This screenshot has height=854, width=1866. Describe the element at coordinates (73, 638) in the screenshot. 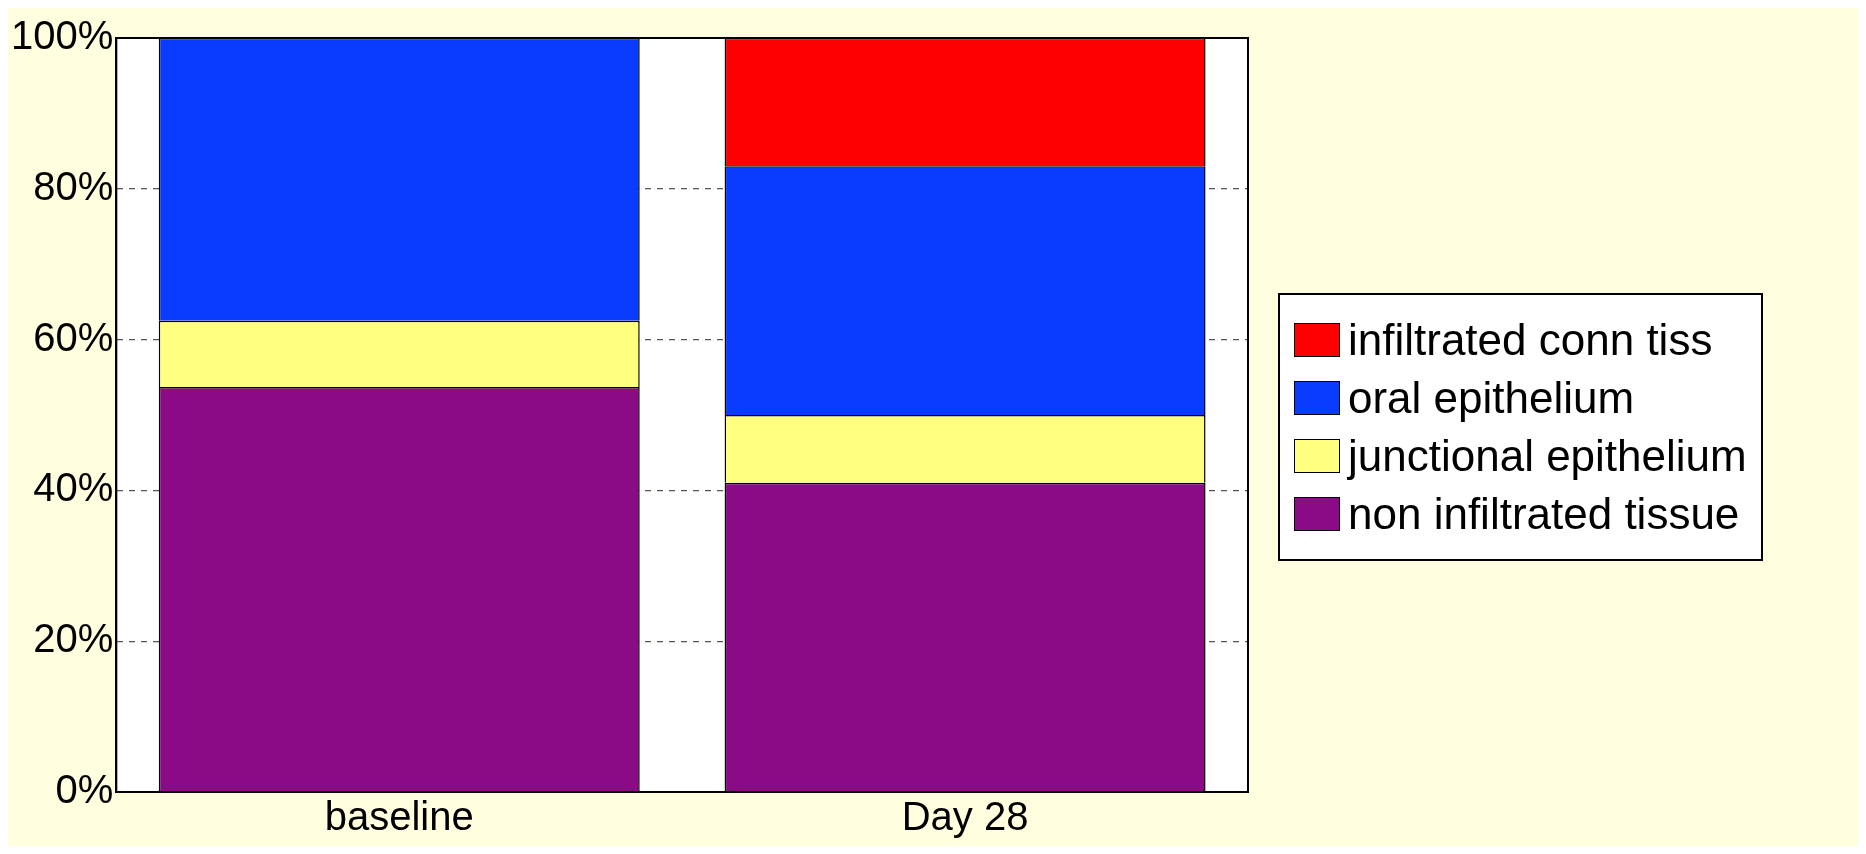

I see `y-tick-label: 20%` at that location.